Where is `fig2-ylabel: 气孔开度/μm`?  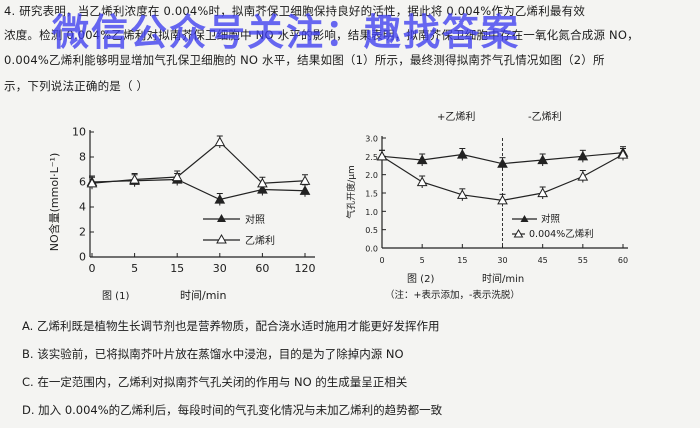
fig2-ylabel: 气孔开度/μm is located at coordinates (351, 192).